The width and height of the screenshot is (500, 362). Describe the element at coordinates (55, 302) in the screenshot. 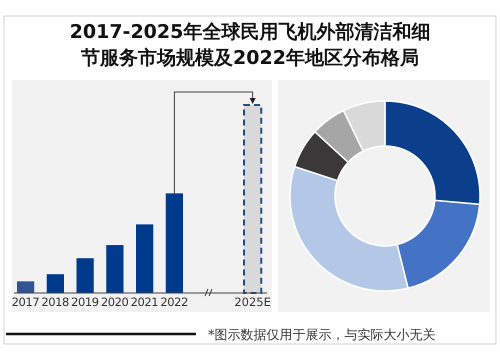

I see `x-tick-label: 2018` at that location.